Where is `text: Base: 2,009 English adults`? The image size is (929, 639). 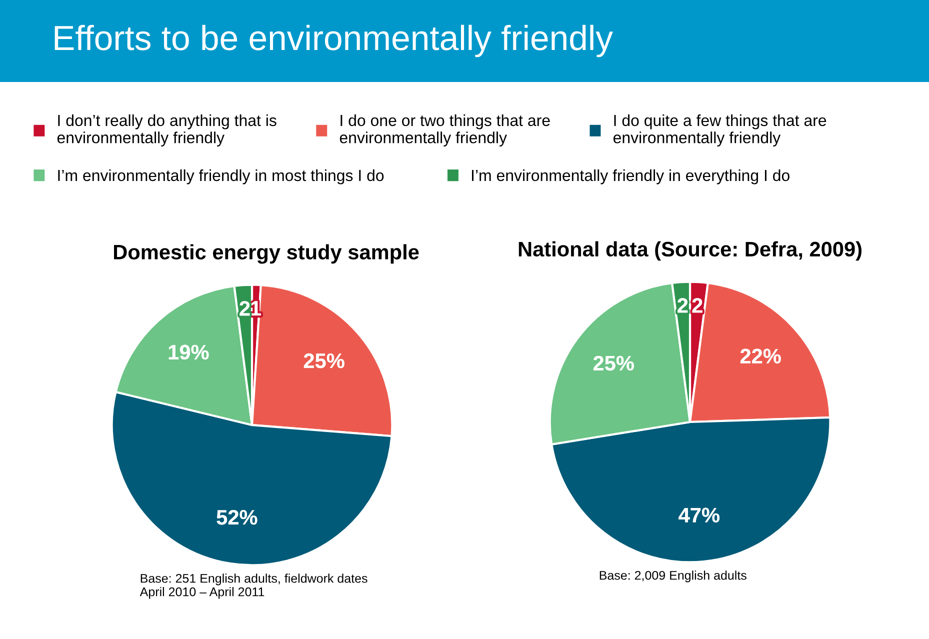 text: Base: 2,009 English adults is located at coordinates (673, 576).